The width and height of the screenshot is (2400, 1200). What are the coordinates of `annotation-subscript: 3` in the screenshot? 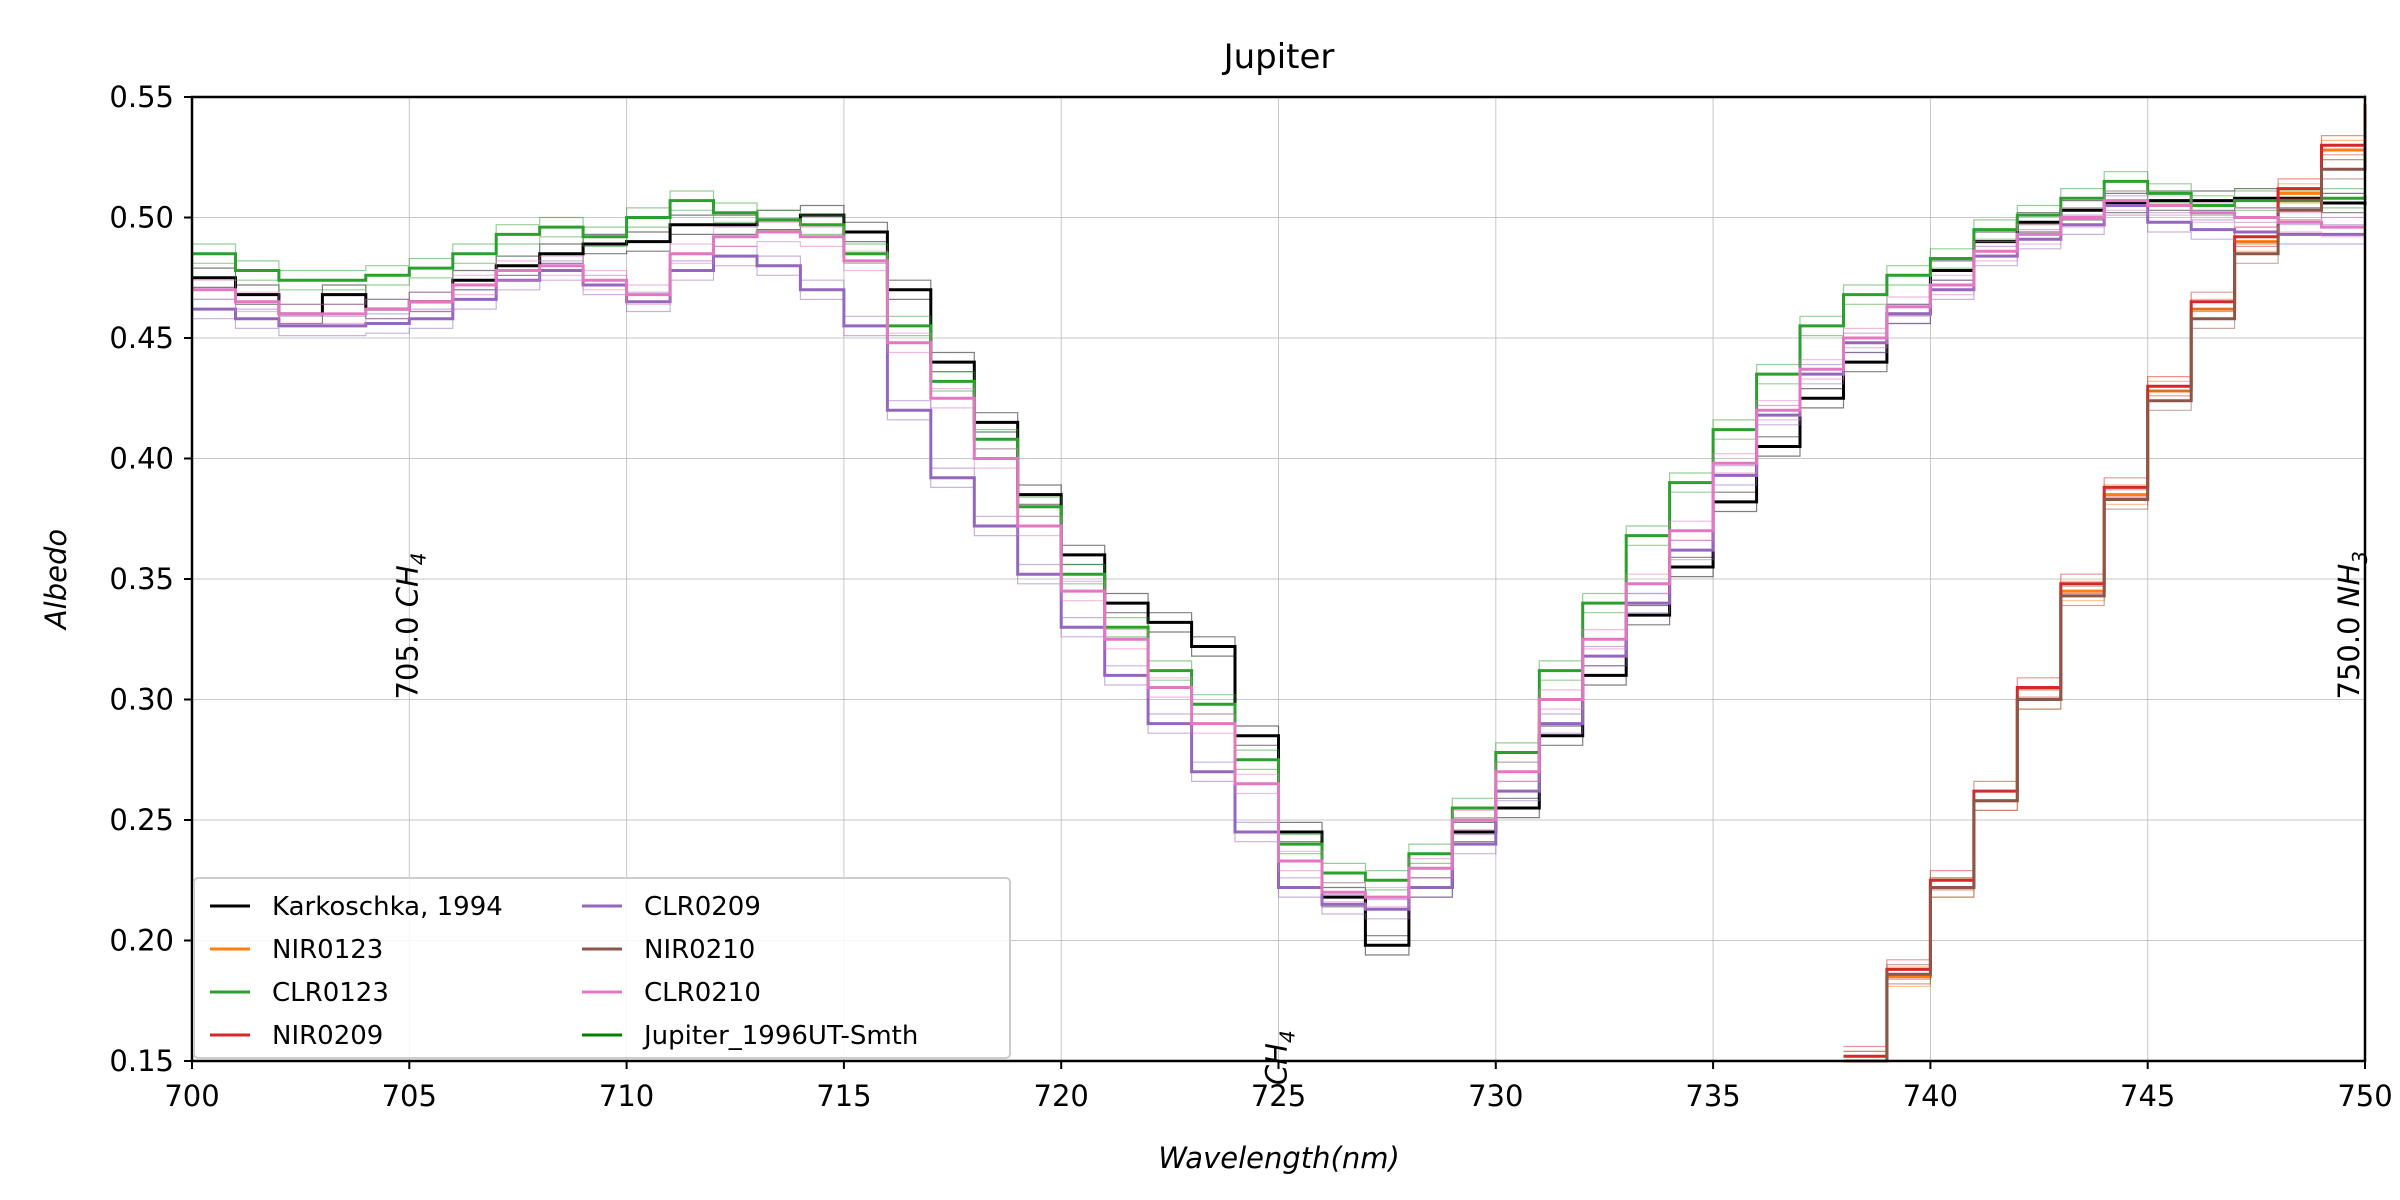 It's located at (2360, 557).